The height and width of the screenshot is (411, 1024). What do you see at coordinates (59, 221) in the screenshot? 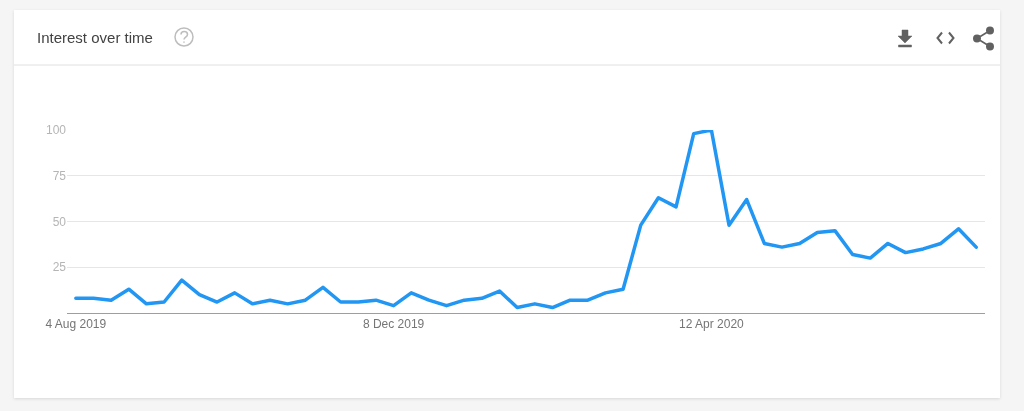
I see `y-tick-label: 50` at bounding box center [59, 221].